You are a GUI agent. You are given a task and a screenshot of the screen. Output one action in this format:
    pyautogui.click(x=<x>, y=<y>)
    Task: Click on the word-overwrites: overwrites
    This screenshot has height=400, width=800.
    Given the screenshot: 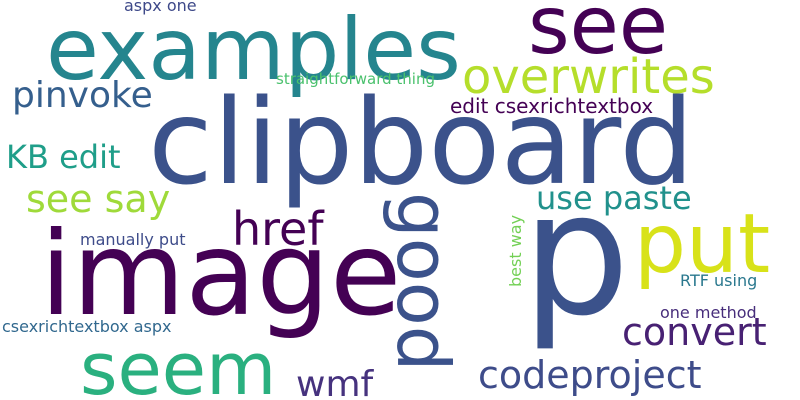 What is the action you would take?
    pyautogui.click(x=588, y=77)
    